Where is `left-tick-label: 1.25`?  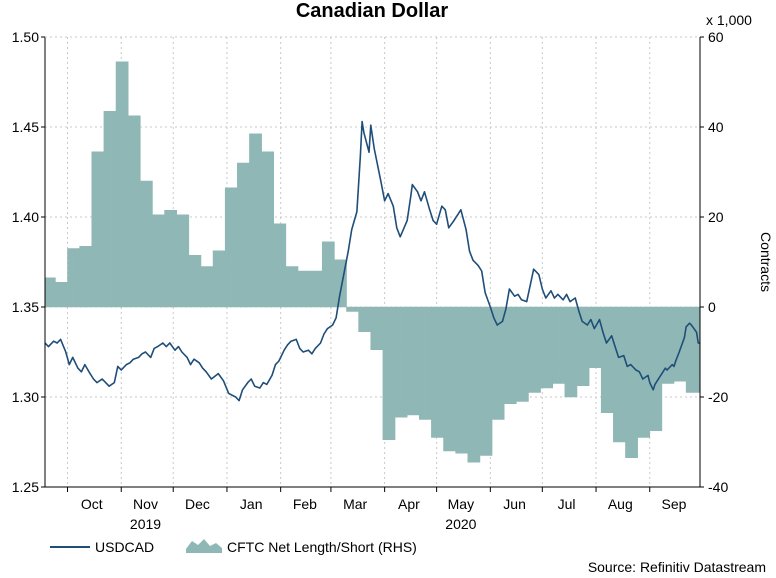 left-tick-label: 1.25 is located at coordinates (25, 487).